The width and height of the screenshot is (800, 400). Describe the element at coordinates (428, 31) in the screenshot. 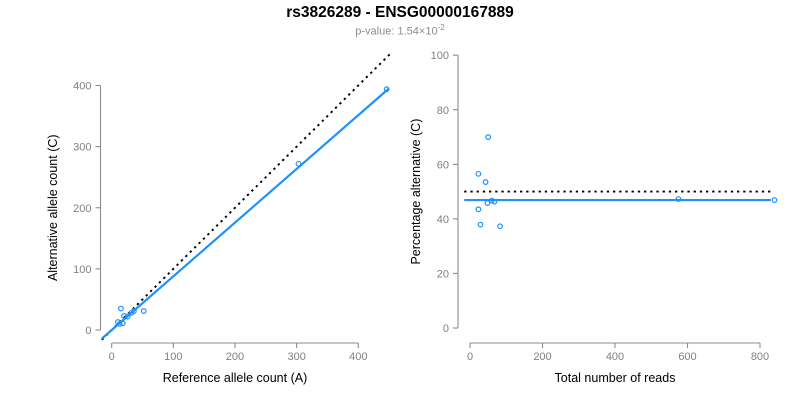

I see `p-value-base: ×10` at that location.